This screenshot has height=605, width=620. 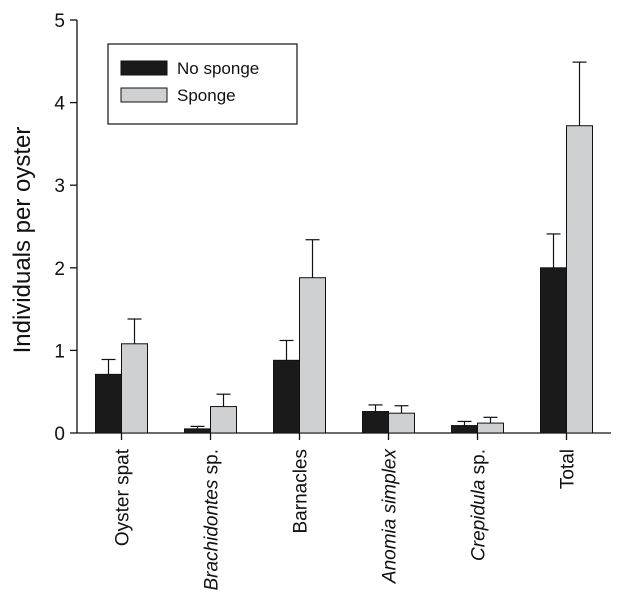 What do you see at coordinates (144, 68) in the screenshot?
I see `legend-swatch-no-sponge` at bounding box center [144, 68].